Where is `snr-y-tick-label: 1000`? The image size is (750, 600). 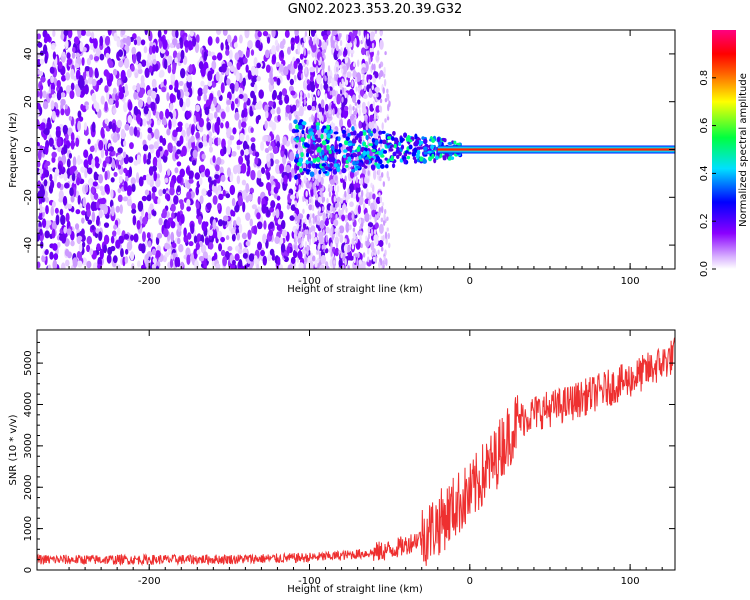 snr-y-tick-label: 1000 is located at coordinates (28, 528).